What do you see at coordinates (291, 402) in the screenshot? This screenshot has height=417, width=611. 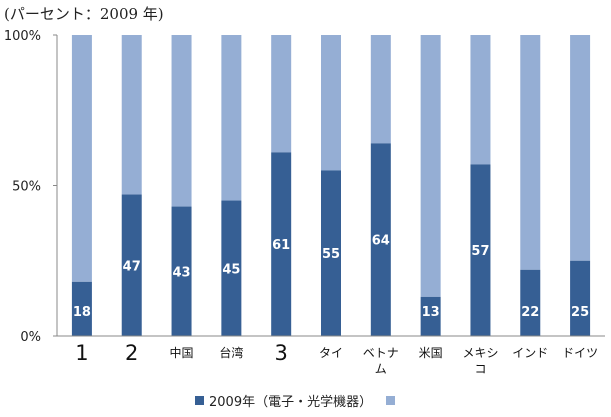 I see `legend-label-series1: 2009年（電子・光学機器）` at bounding box center [291, 402].